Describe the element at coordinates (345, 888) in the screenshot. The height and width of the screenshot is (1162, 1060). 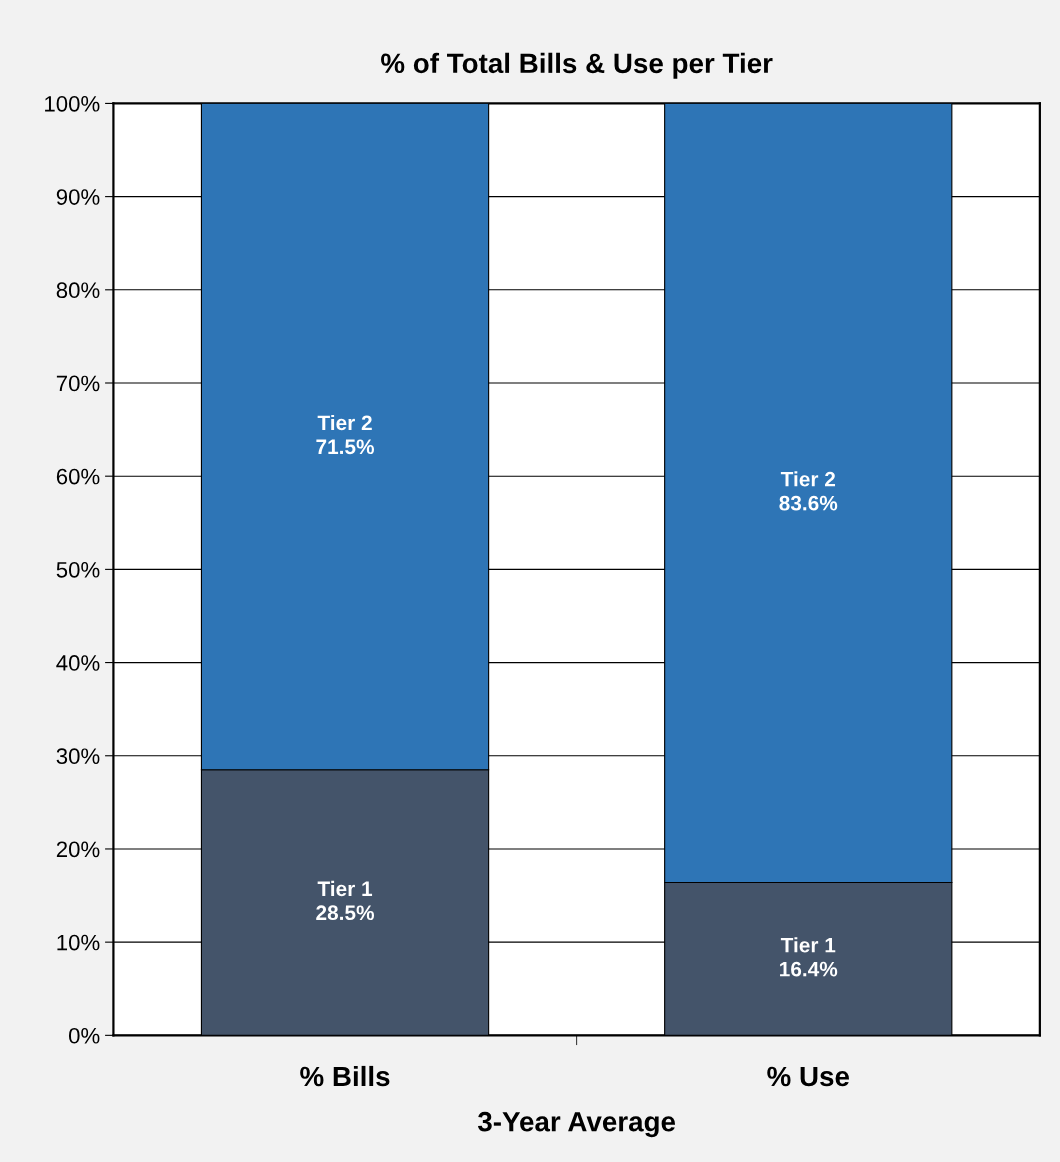
I see `text: Tier 1` at that location.